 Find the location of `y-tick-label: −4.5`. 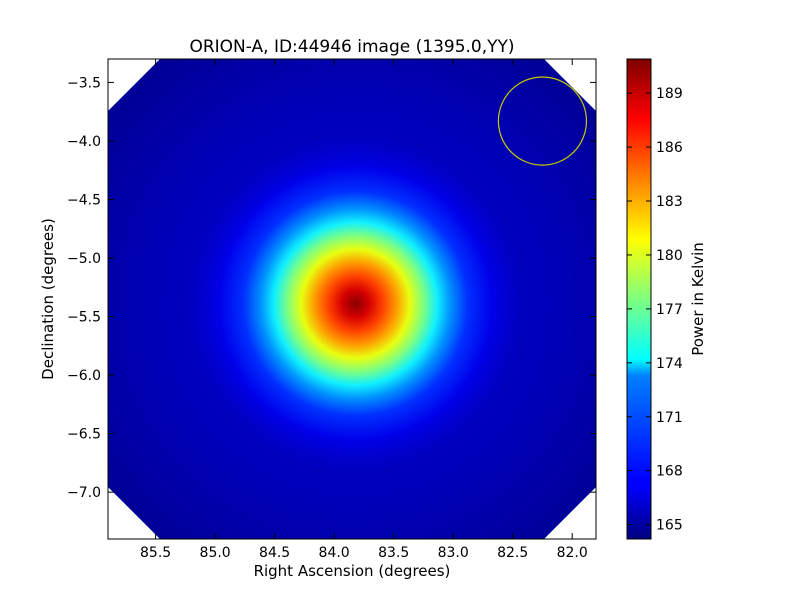

y-tick-label: −4.5 is located at coordinates (84, 200).